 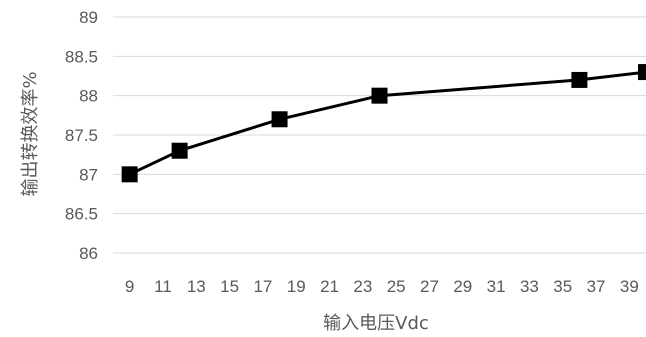 I want to click on x-tick-label: 9, so click(x=129, y=286).